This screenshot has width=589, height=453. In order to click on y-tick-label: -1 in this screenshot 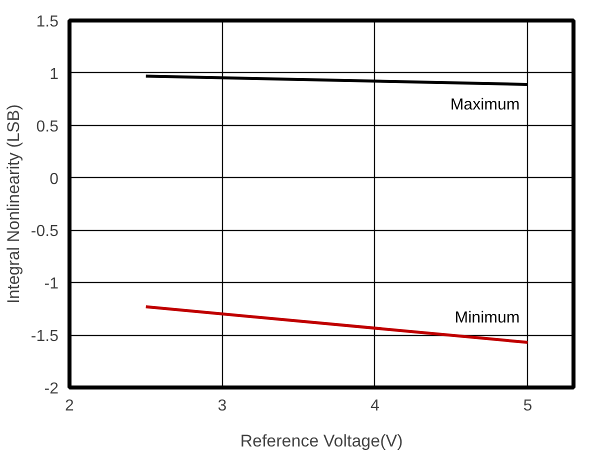, I will do `click(51, 284)`.